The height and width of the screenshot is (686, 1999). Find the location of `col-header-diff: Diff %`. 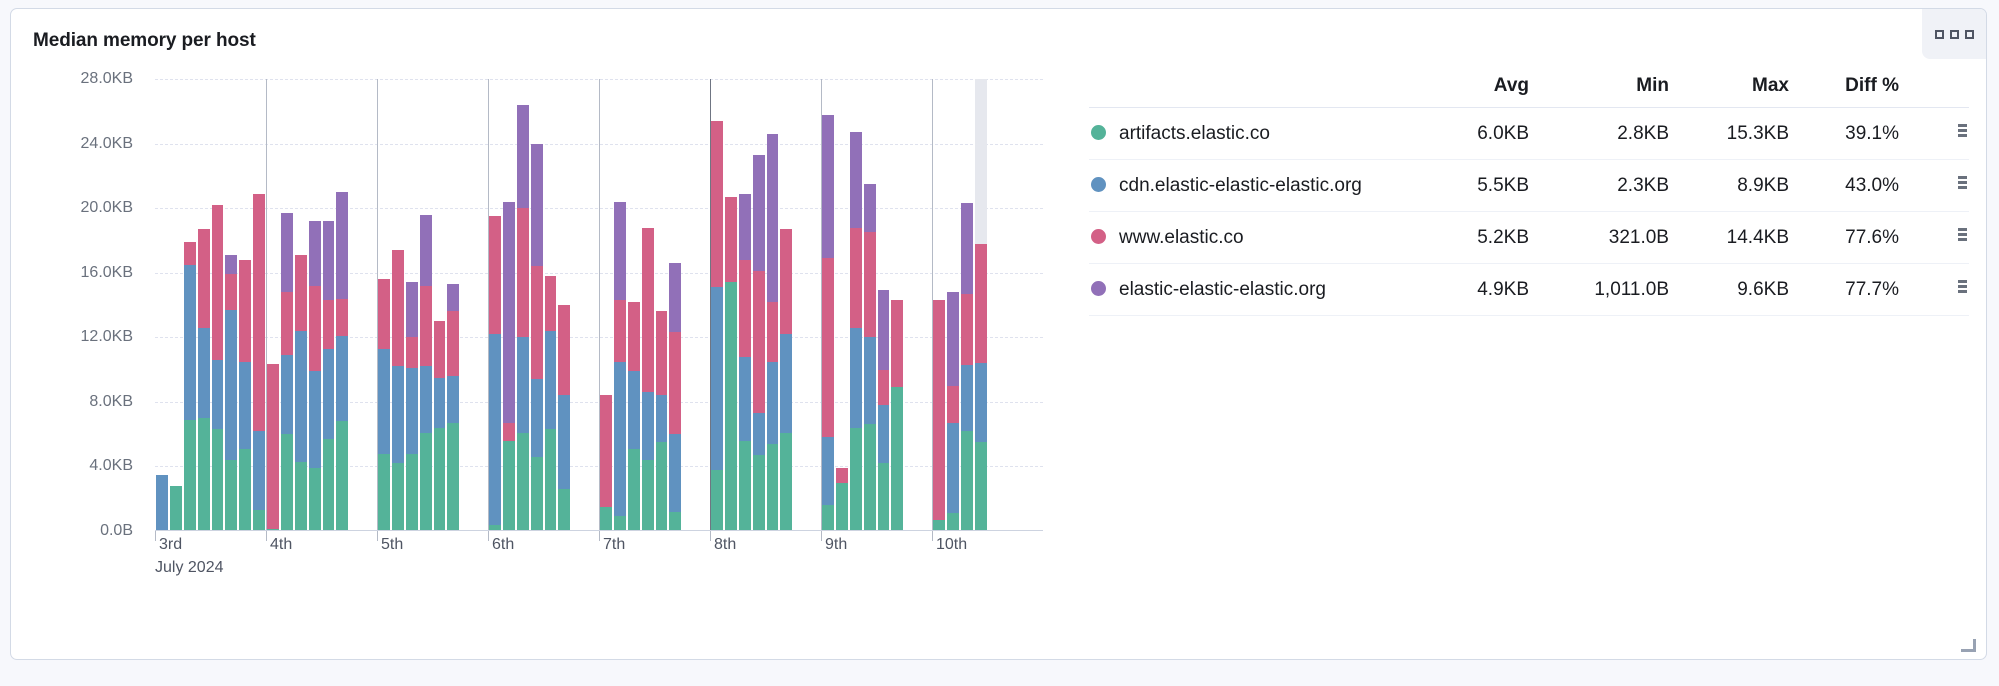

col-header-diff: Diff % is located at coordinates (1844, 88).